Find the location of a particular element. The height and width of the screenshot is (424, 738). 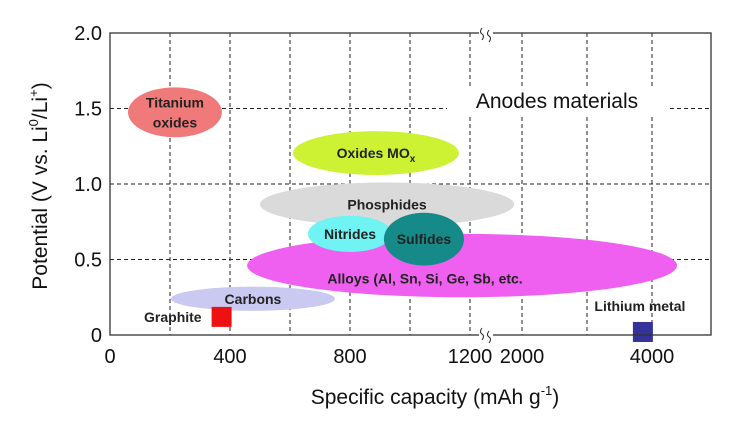

y-tick-label: 2.0 is located at coordinates (88, 34).